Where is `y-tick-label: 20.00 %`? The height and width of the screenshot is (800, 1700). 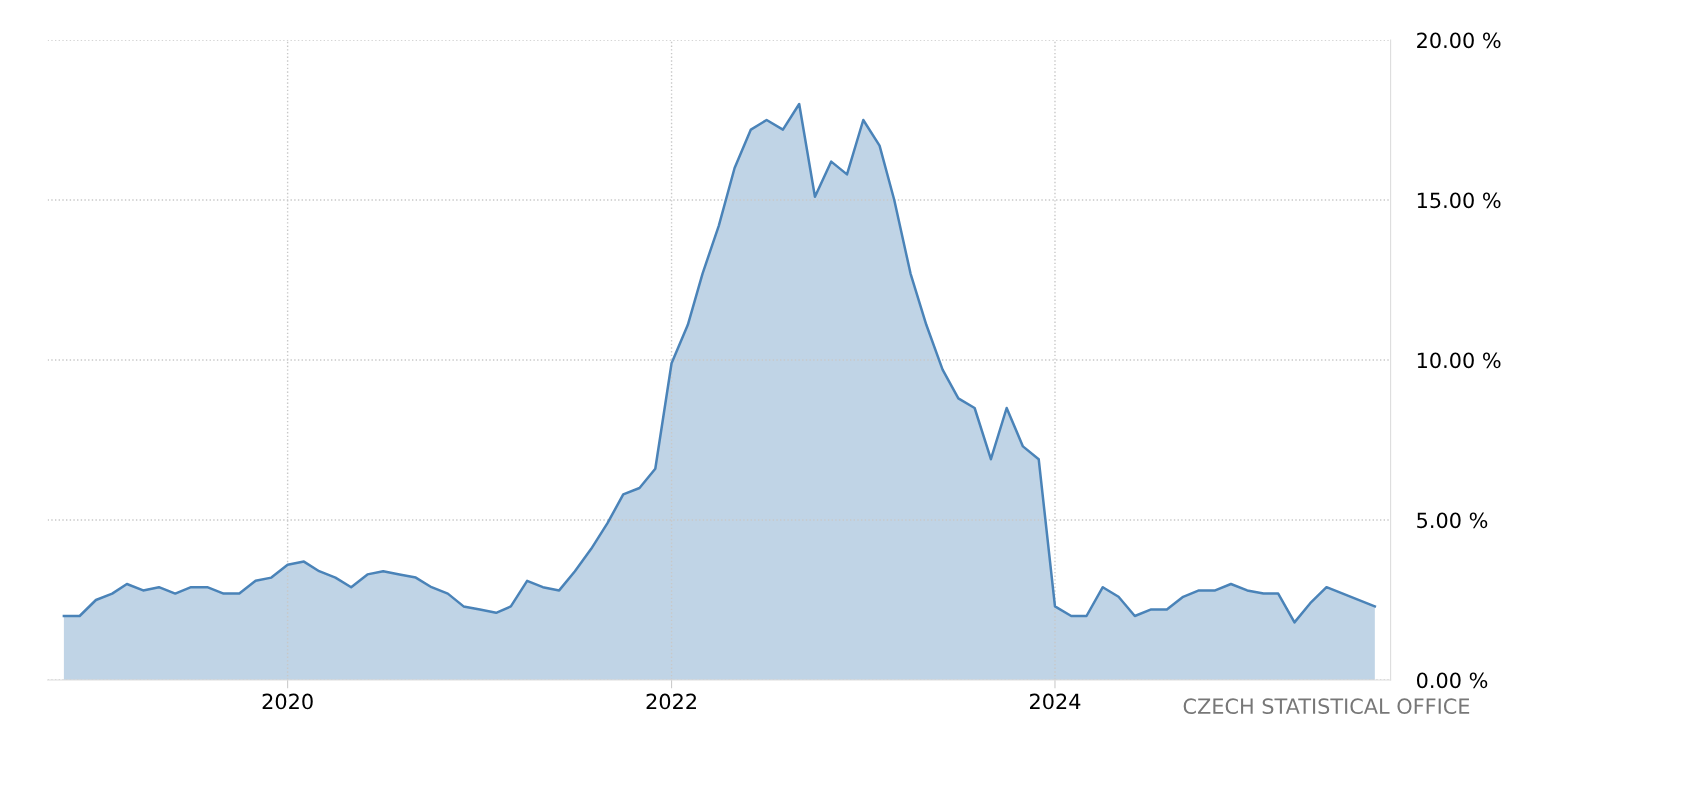 y-tick-label: 20.00 % is located at coordinates (1459, 40).